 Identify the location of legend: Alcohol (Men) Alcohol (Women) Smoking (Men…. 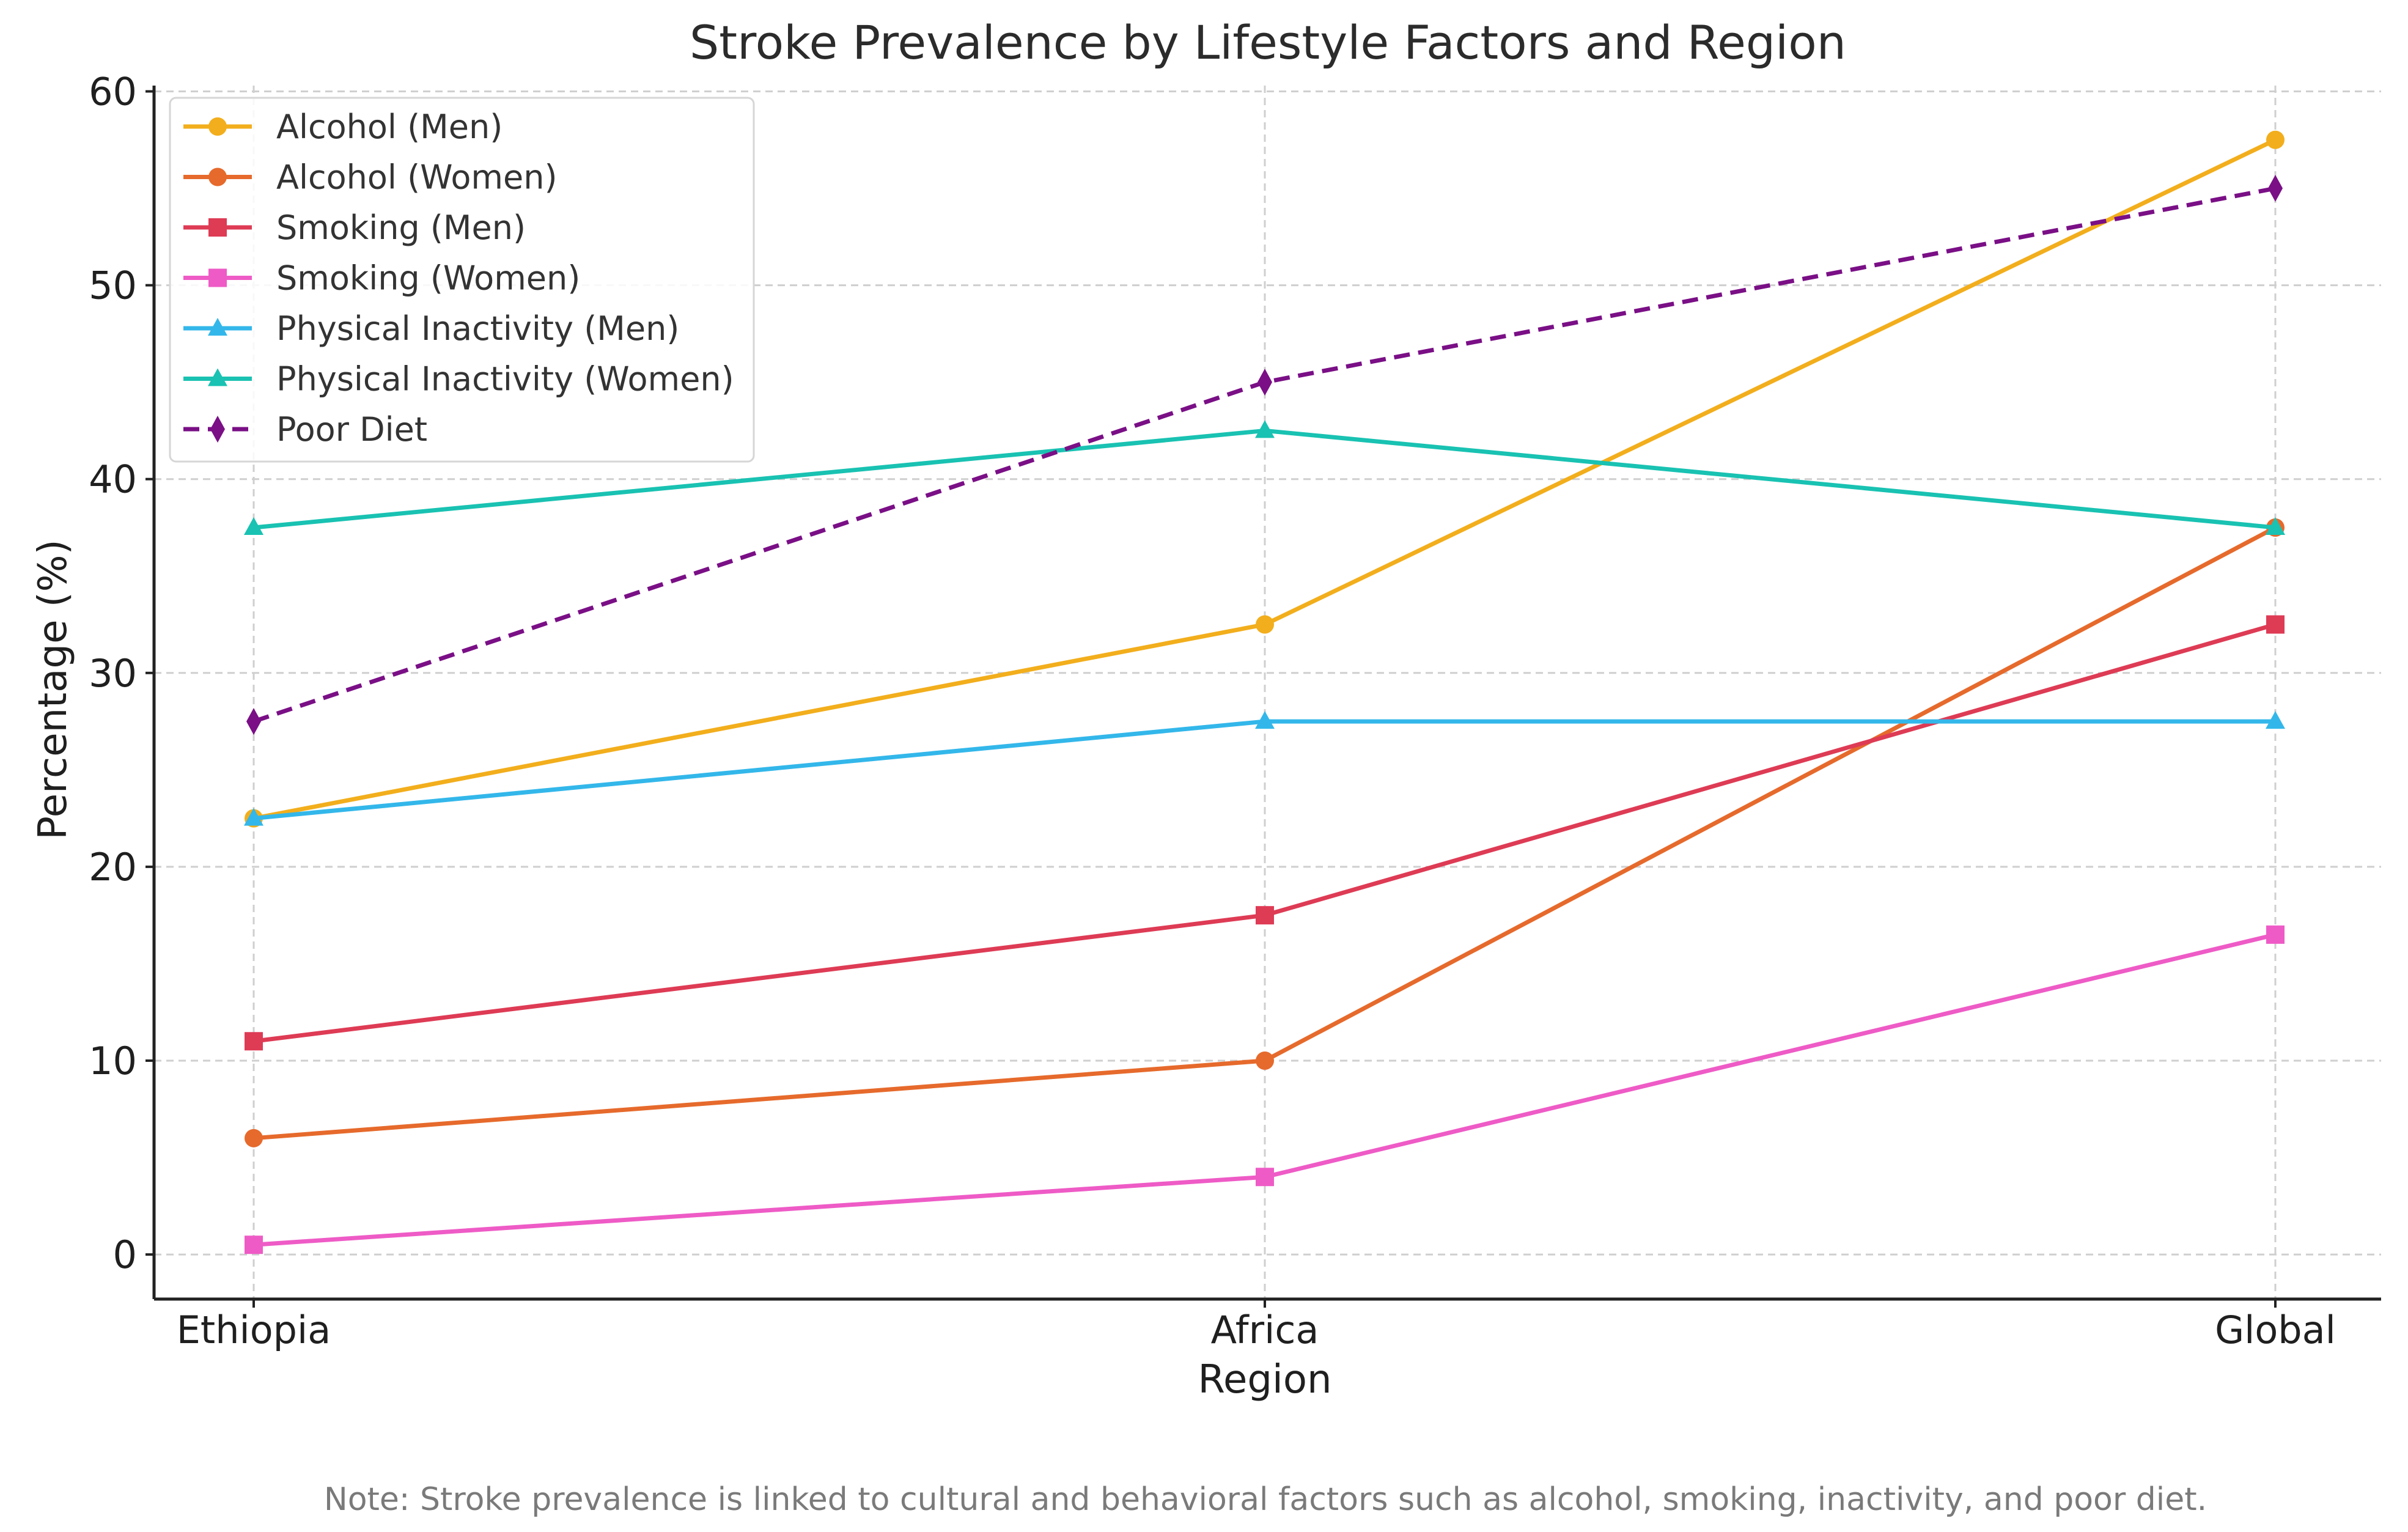
(462, 280).